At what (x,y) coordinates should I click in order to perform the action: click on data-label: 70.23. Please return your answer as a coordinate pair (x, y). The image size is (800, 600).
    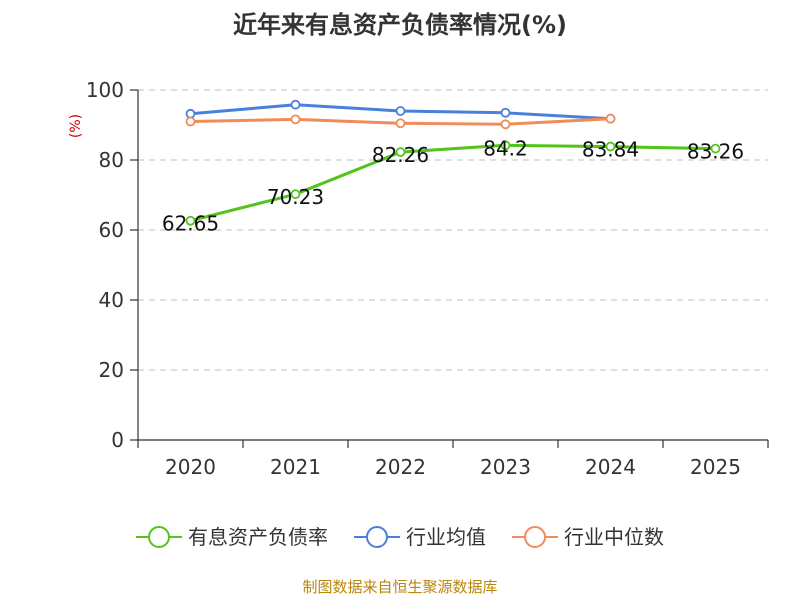
    Looking at the image, I should click on (295, 197).